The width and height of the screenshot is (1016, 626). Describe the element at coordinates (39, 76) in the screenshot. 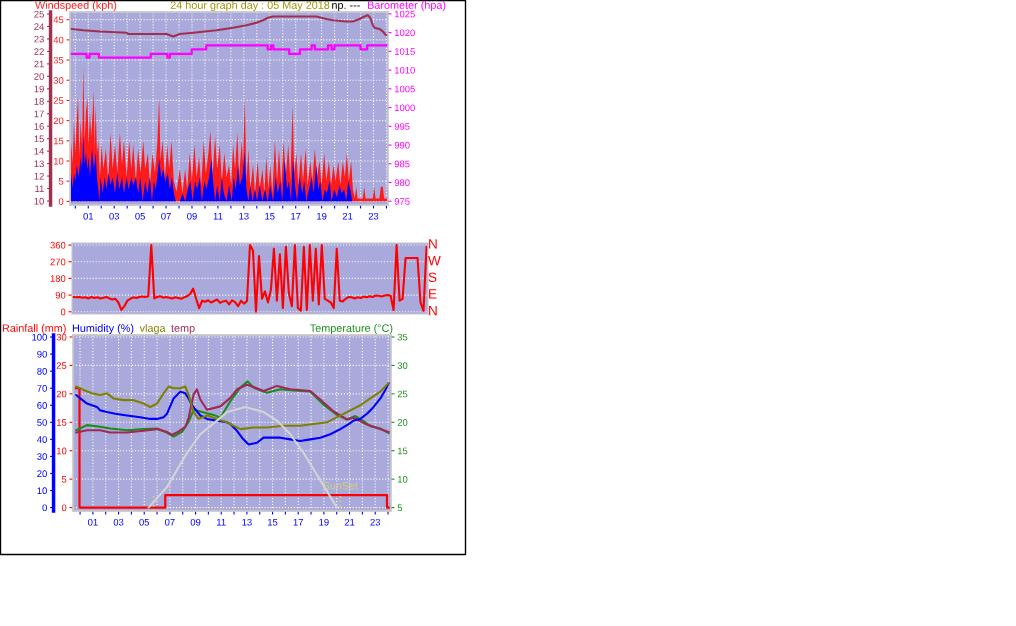

I see `y3-tick-label: 20` at that location.